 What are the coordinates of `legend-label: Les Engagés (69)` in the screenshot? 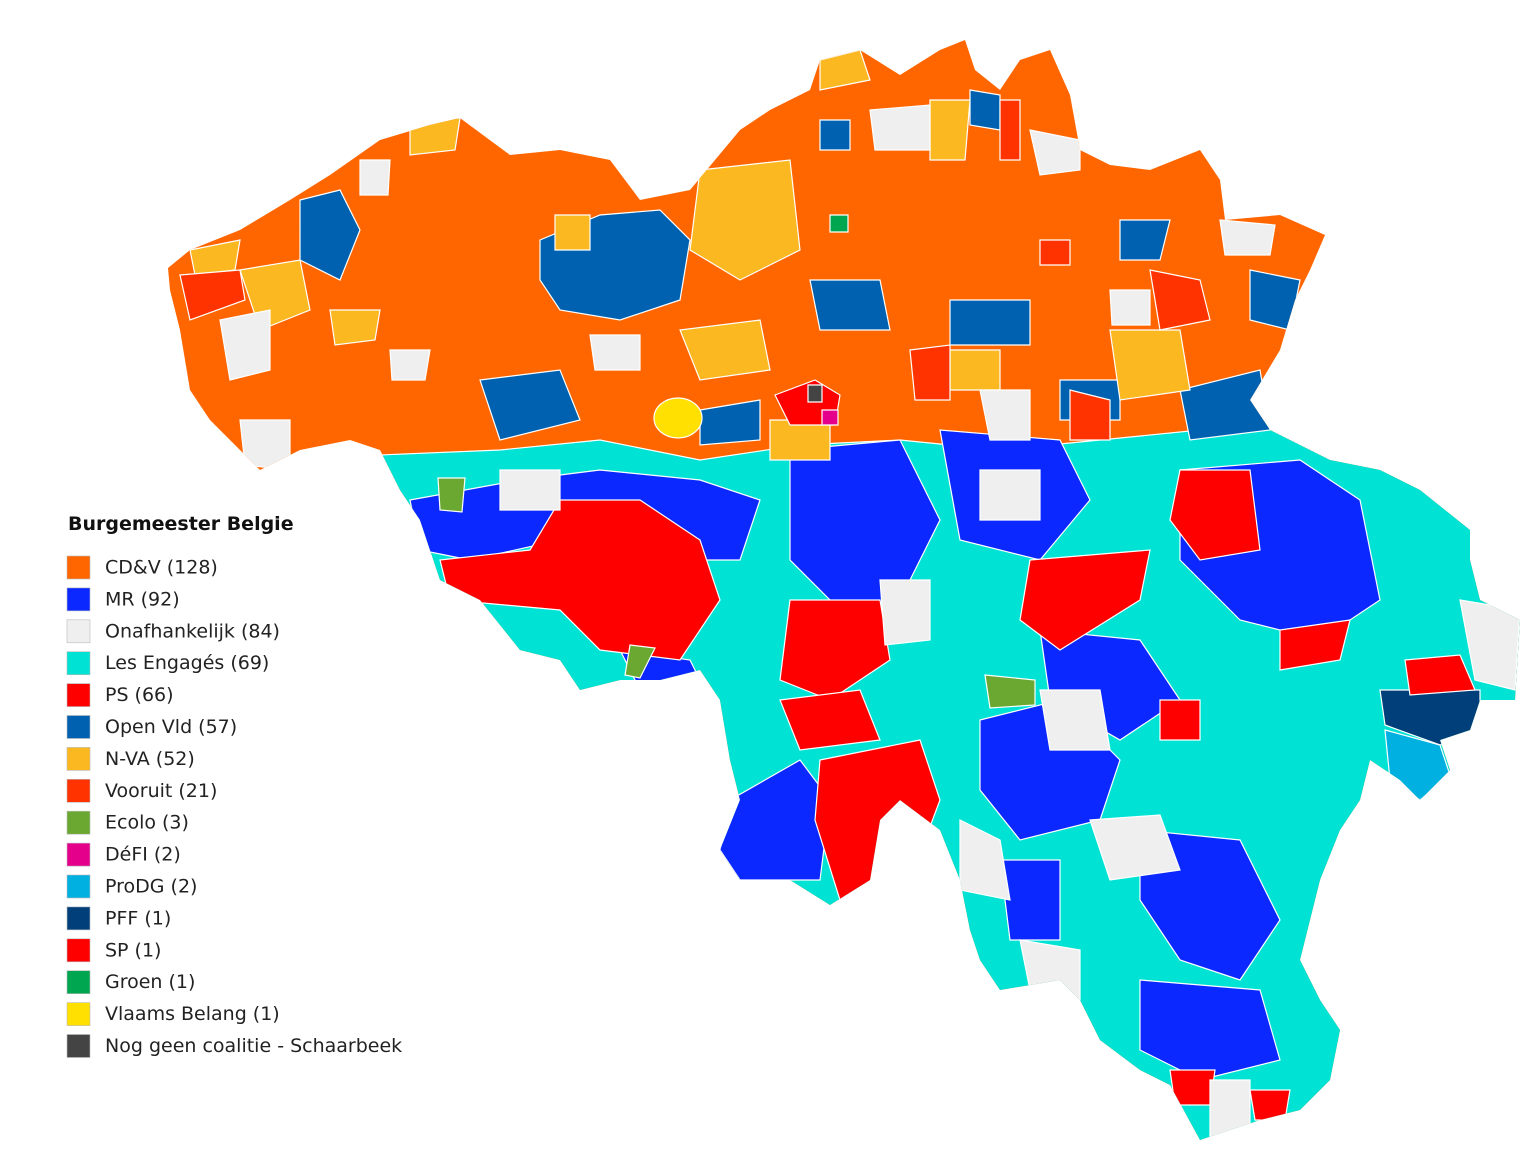 It's located at (187, 663).